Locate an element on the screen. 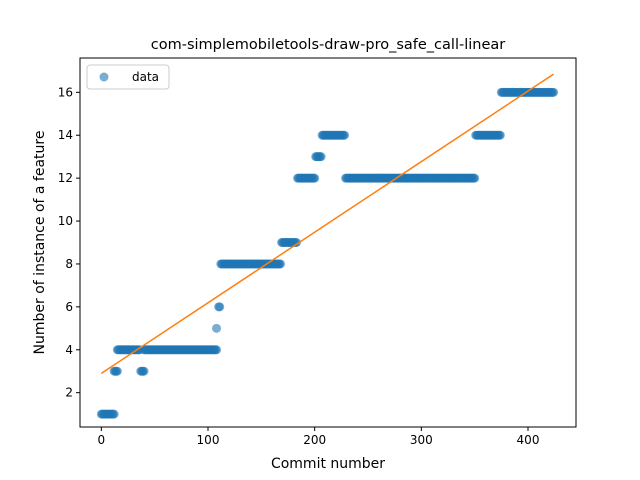 Image resolution: width=640 pixels, height=480 pixels. legend-box is located at coordinates (128, 77).